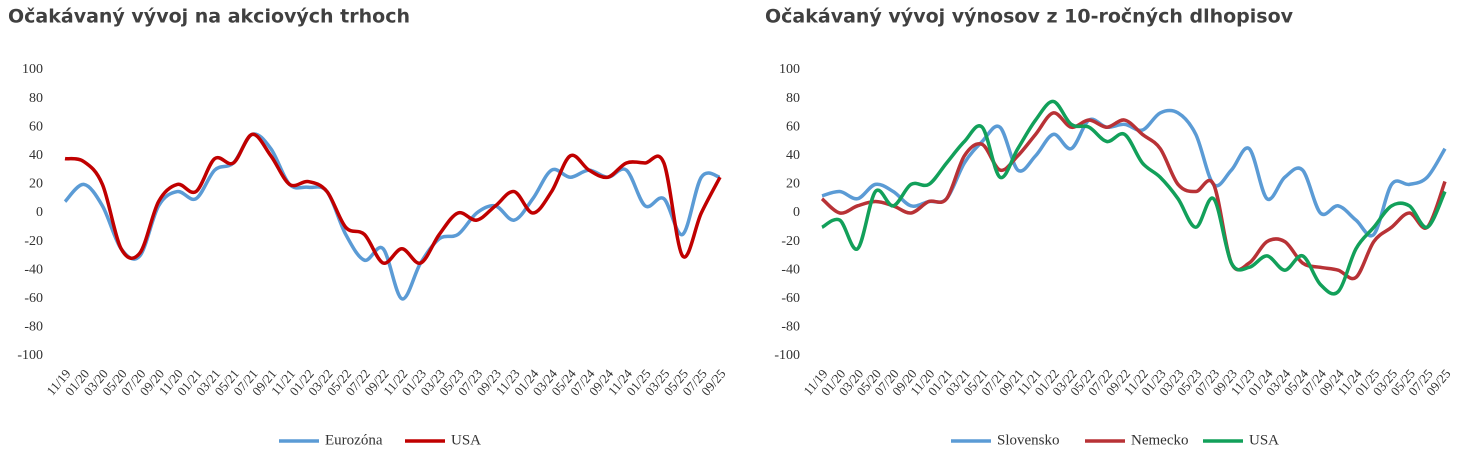 The image size is (1460, 455). I want to click on chart-title: Očakávaný vývoj na akciových trhoch, so click(209, 17).